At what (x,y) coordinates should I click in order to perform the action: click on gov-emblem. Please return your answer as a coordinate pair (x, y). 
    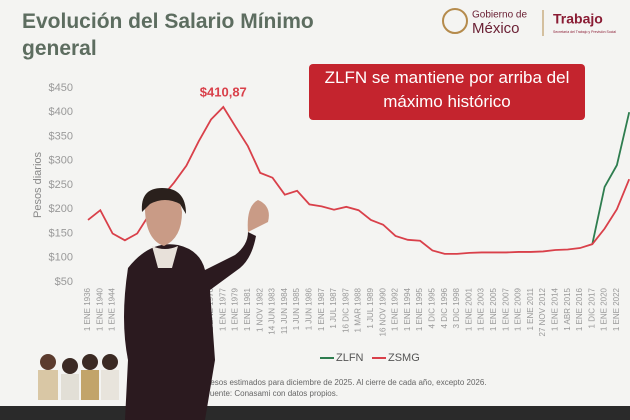
    Looking at the image, I should click on (455, 21).